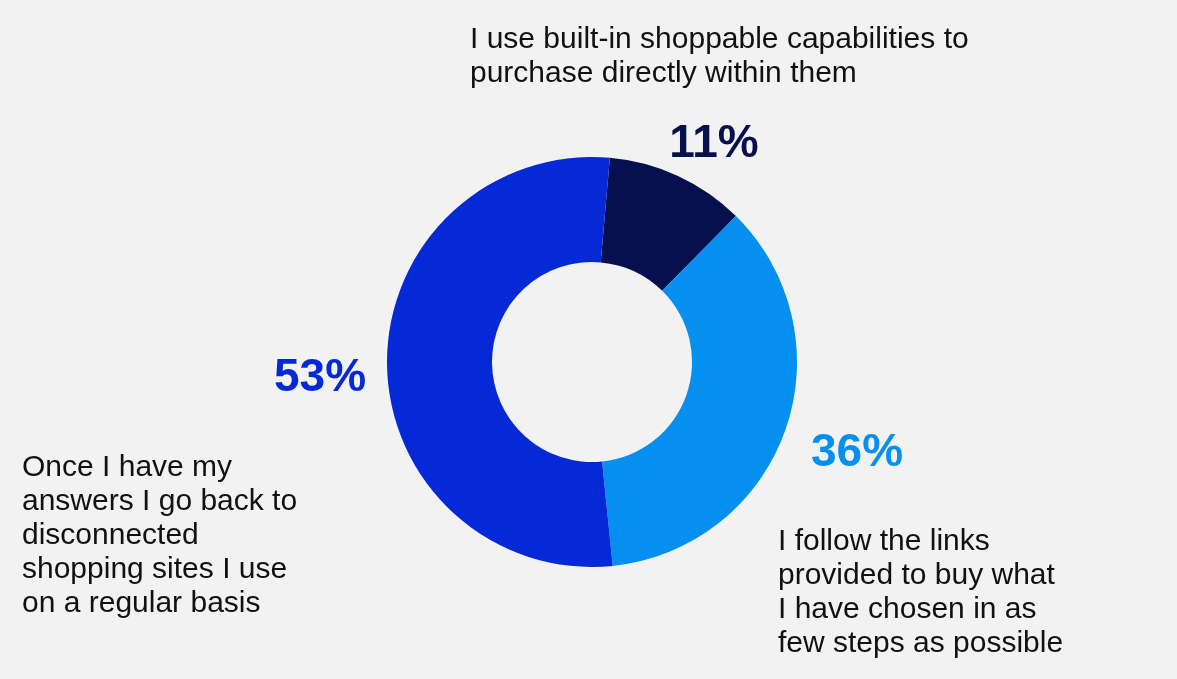  Describe the element at coordinates (857, 450) in the screenshot. I see `data-label: 36%` at that location.